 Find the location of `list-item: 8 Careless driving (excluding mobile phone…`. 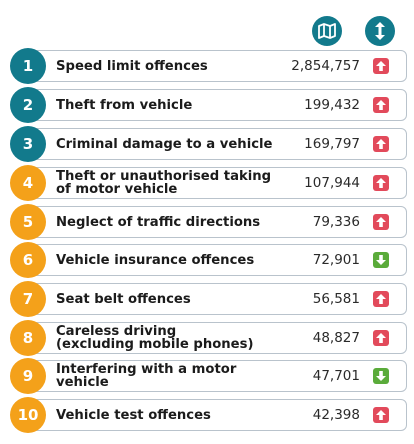

list-item: 8 Careless driving (excluding mobile phone… is located at coordinates (208, 338).